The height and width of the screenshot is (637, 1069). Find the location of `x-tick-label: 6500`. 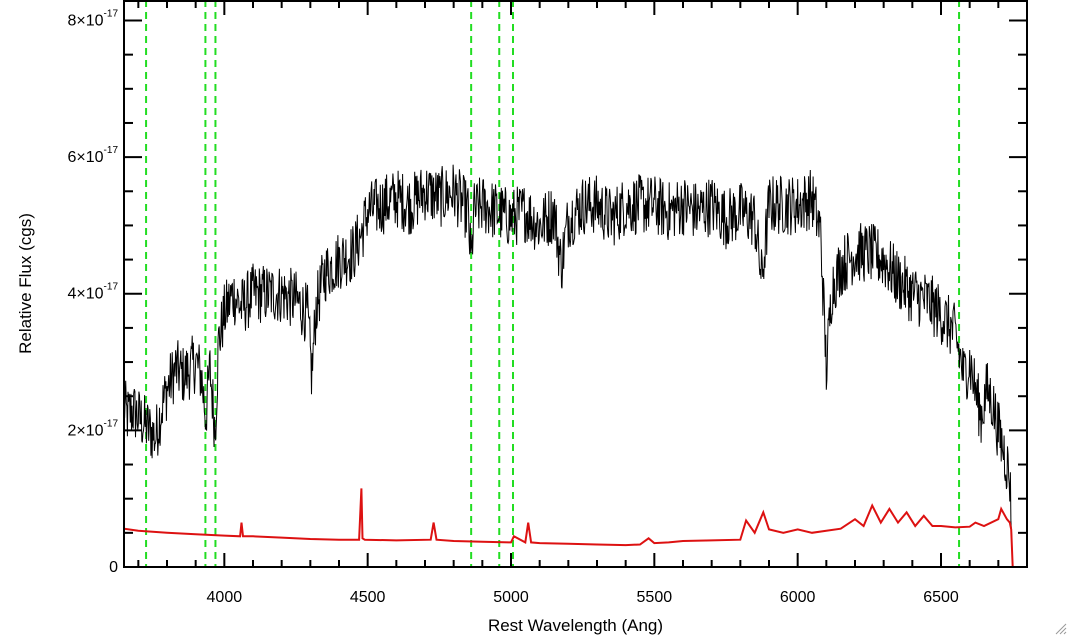

x-tick-label: 6500 is located at coordinates (941, 597).